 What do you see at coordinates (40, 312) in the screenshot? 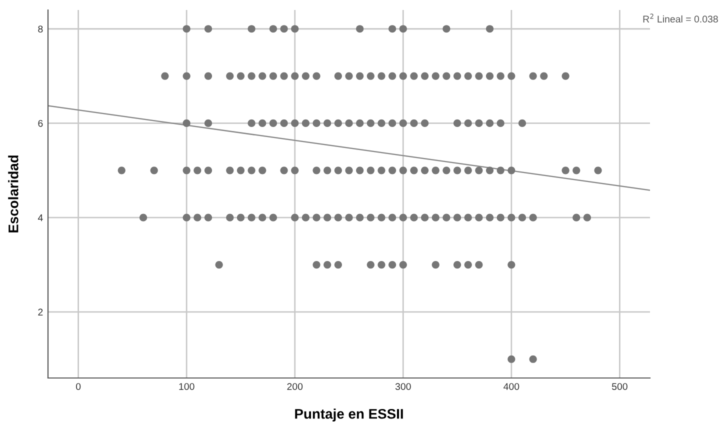
I see `y-tick-label: 2` at bounding box center [40, 312].